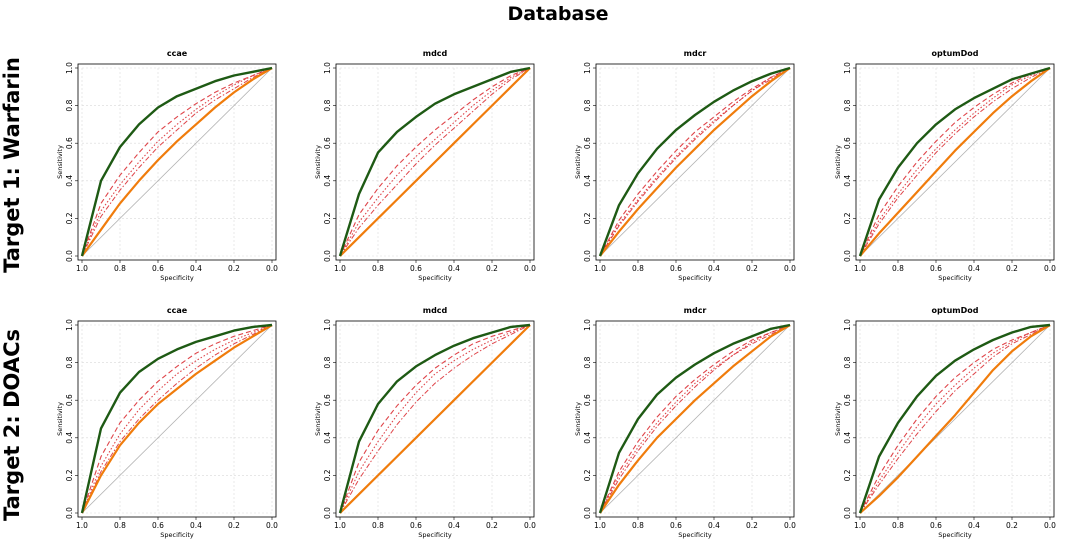 This screenshot has width=1065, height=560. What do you see at coordinates (177, 310) in the screenshot?
I see `panel-title: ccae` at bounding box center [177, 310].